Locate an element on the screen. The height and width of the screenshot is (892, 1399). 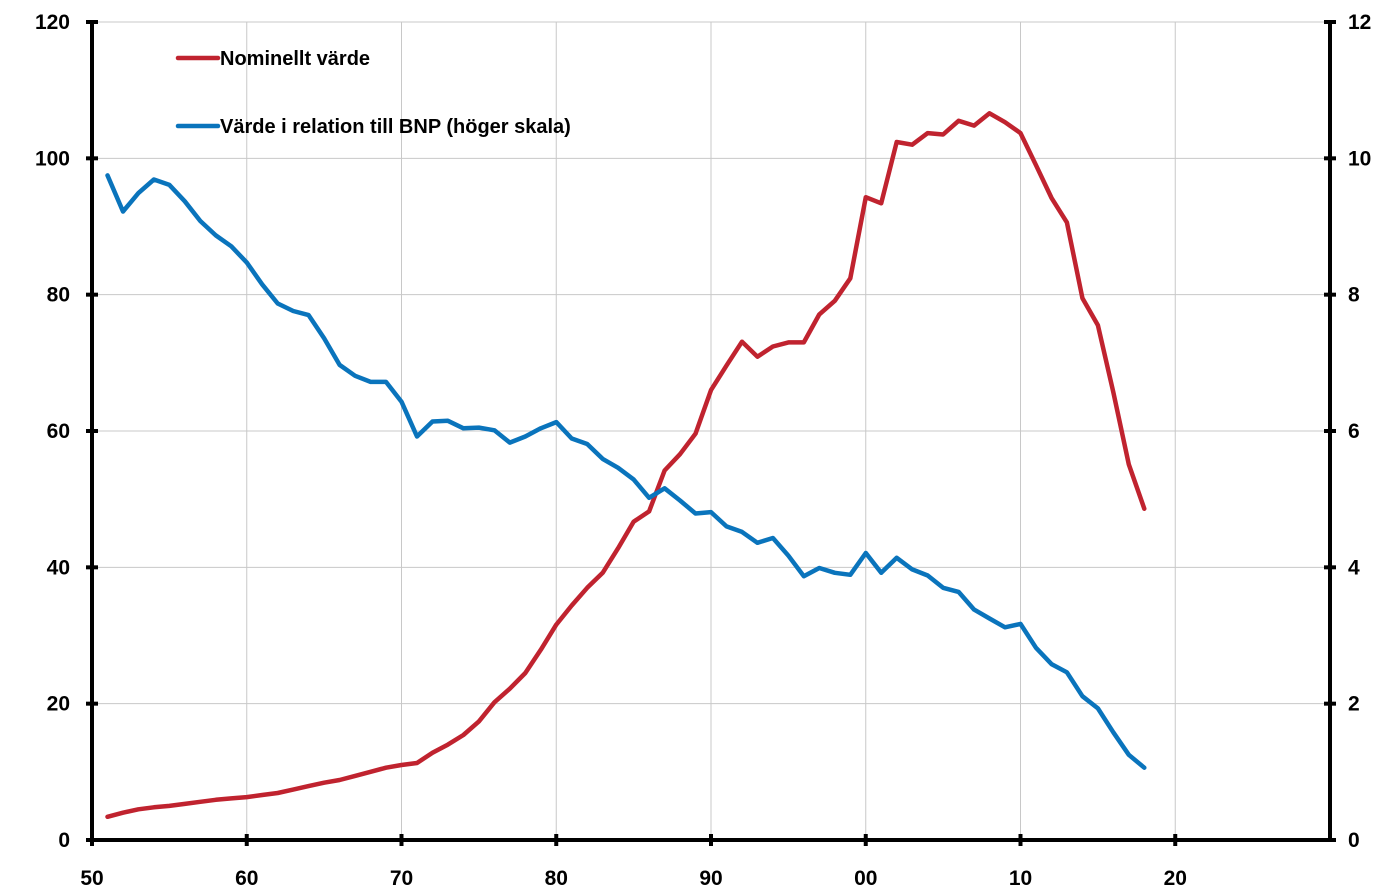
x-tick-label: 20 is located at coordinates (1175, 878).